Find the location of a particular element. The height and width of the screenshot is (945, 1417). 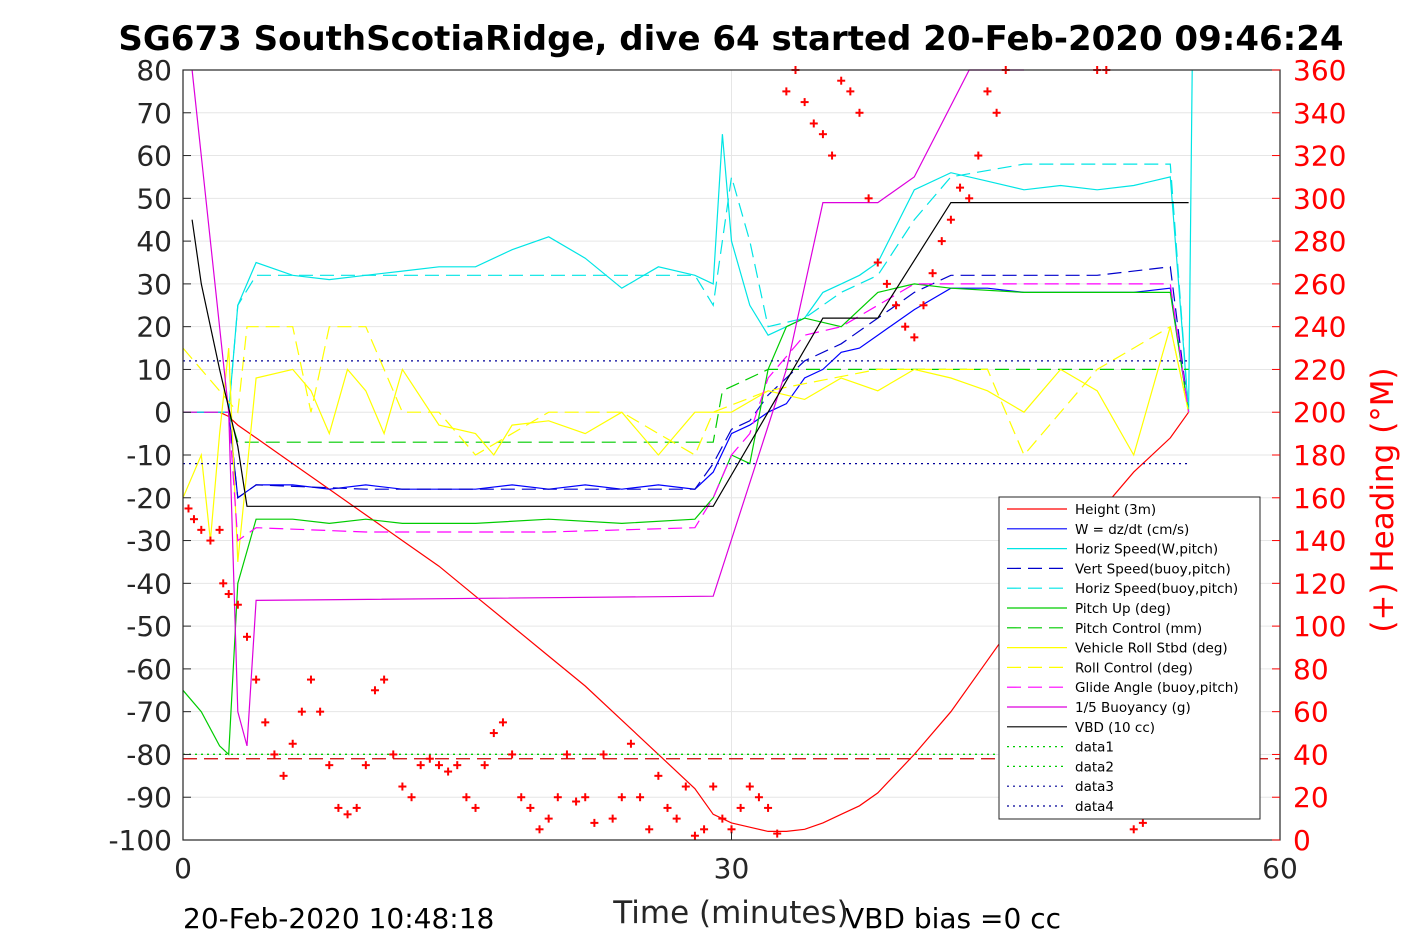

y-tick-label: -10 is located at coordinates (149, 455).